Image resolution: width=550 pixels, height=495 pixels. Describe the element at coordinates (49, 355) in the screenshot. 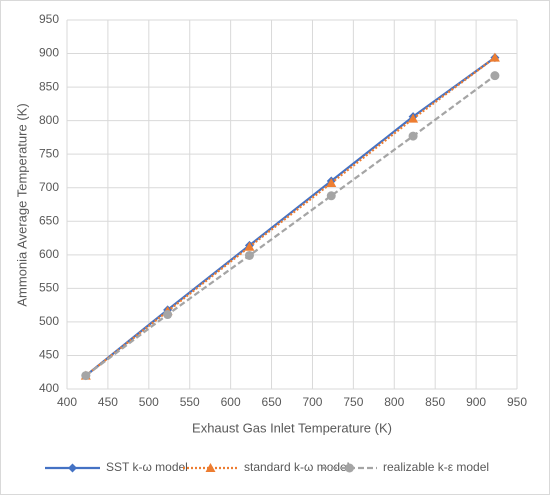

I see `y-tick-label: 450` at that location.